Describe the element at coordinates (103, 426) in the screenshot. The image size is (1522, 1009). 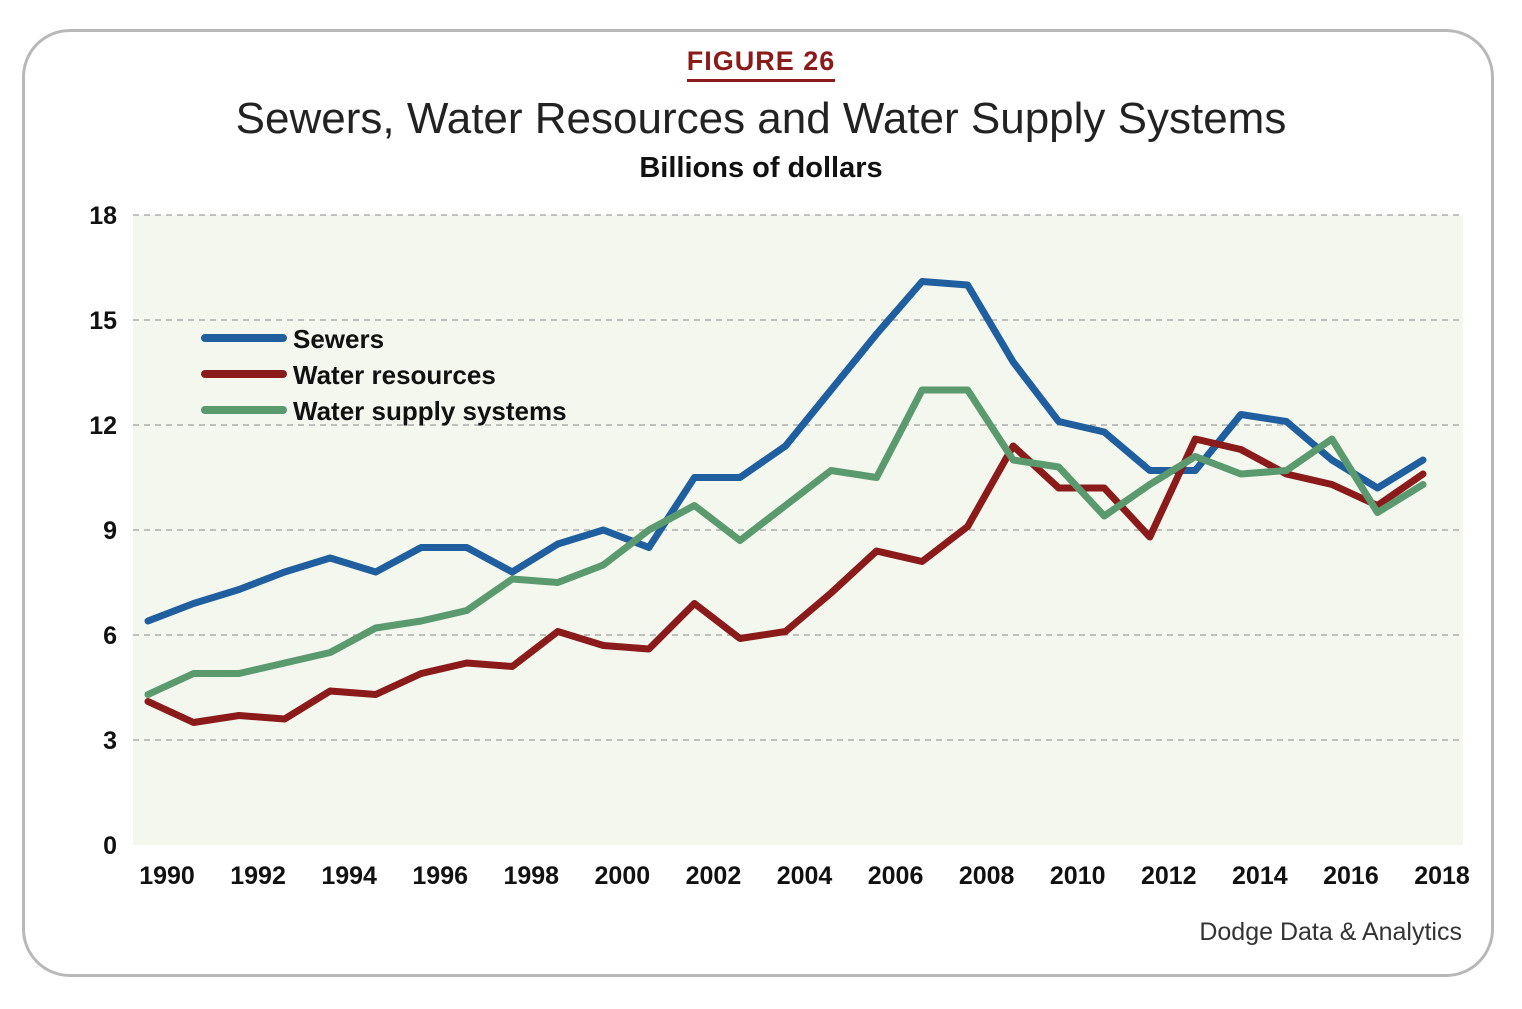
I see `y-tick-label: 12` at that location.